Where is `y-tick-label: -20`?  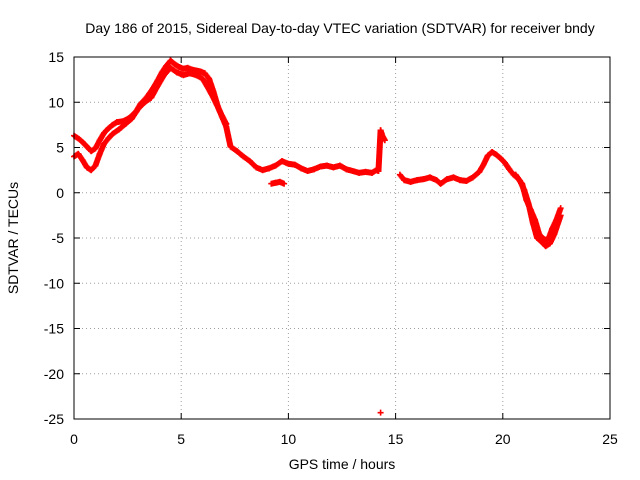
y-tick-label: -20 is located at coordinates (54, 374).